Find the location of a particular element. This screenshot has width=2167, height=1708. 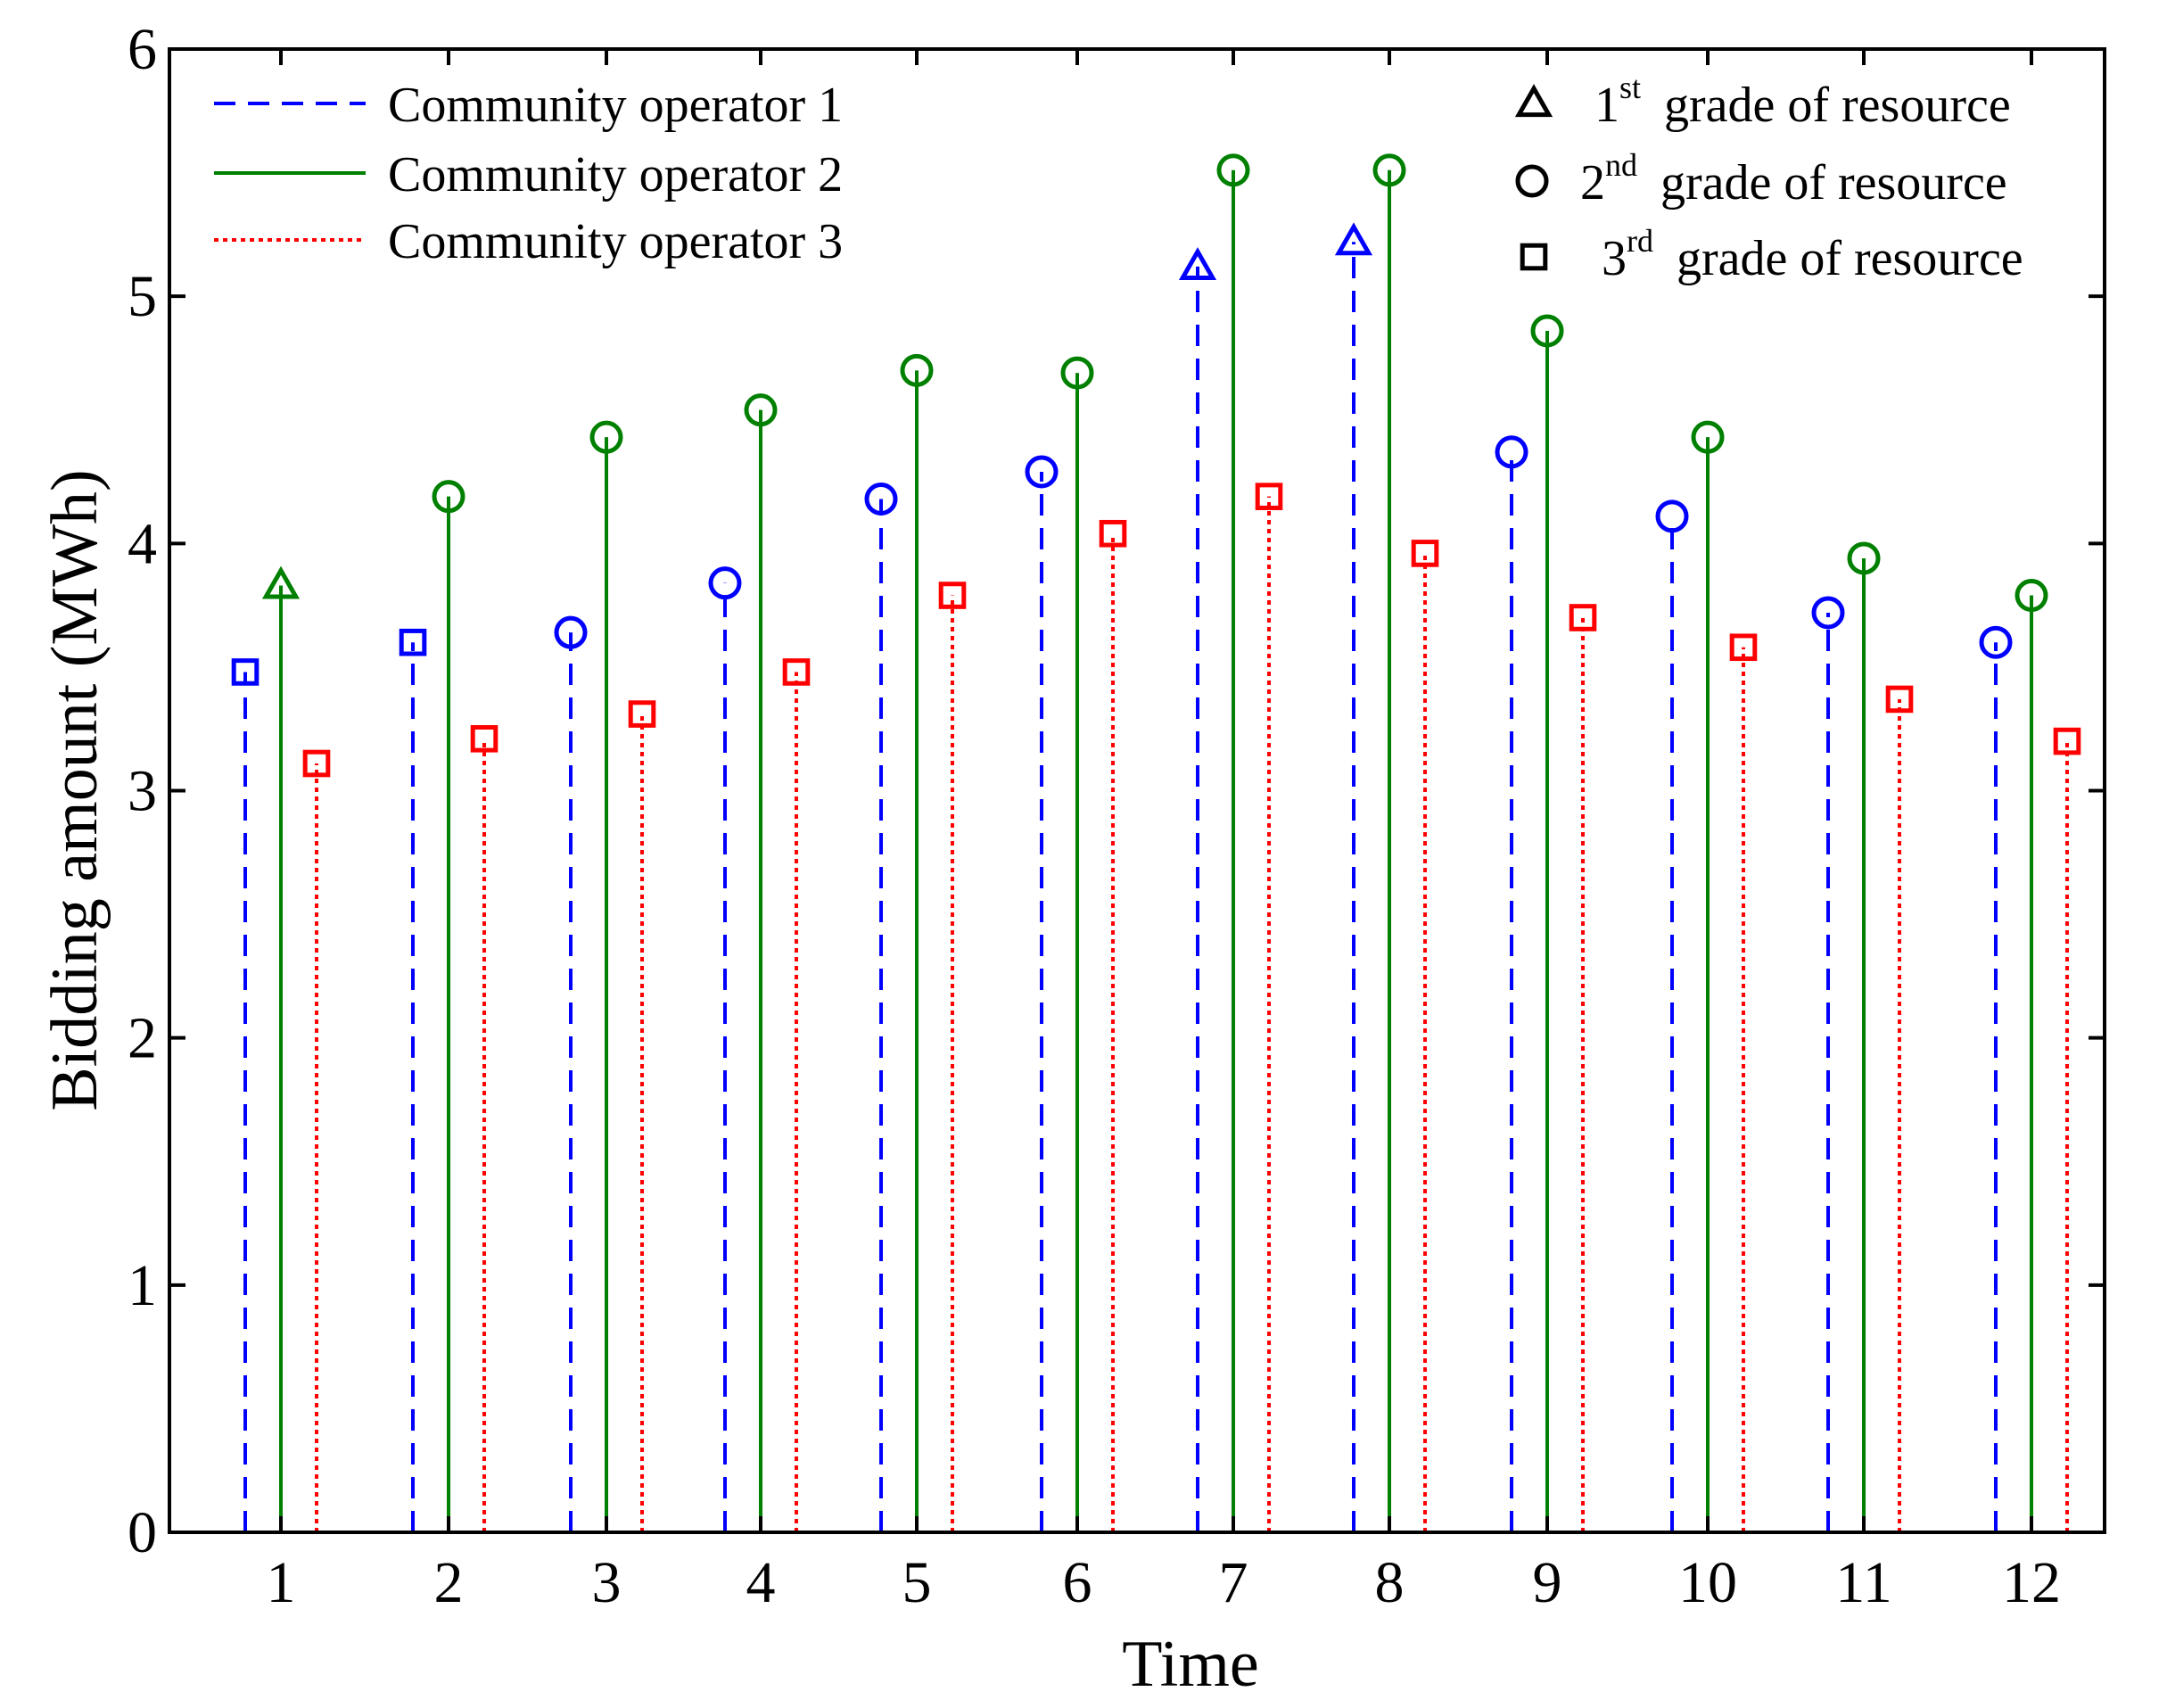

legend-grade-1-label: 1st grade of resource is located at coordinates (1802, 101).